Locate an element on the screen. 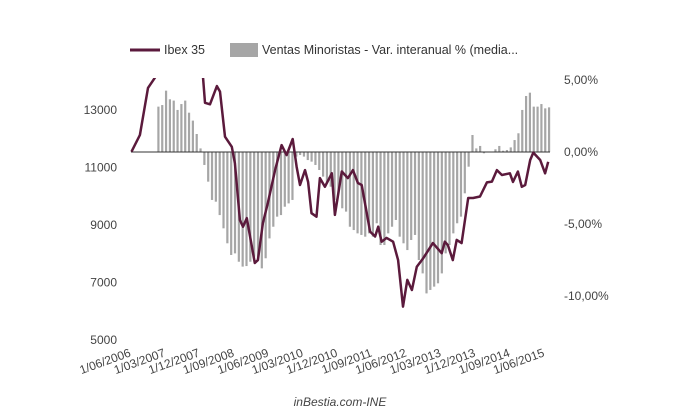 Image resolution: width=680 pixels, height=420 pixels. left-tick-label: 13000 is located at coordinates (101, 110).